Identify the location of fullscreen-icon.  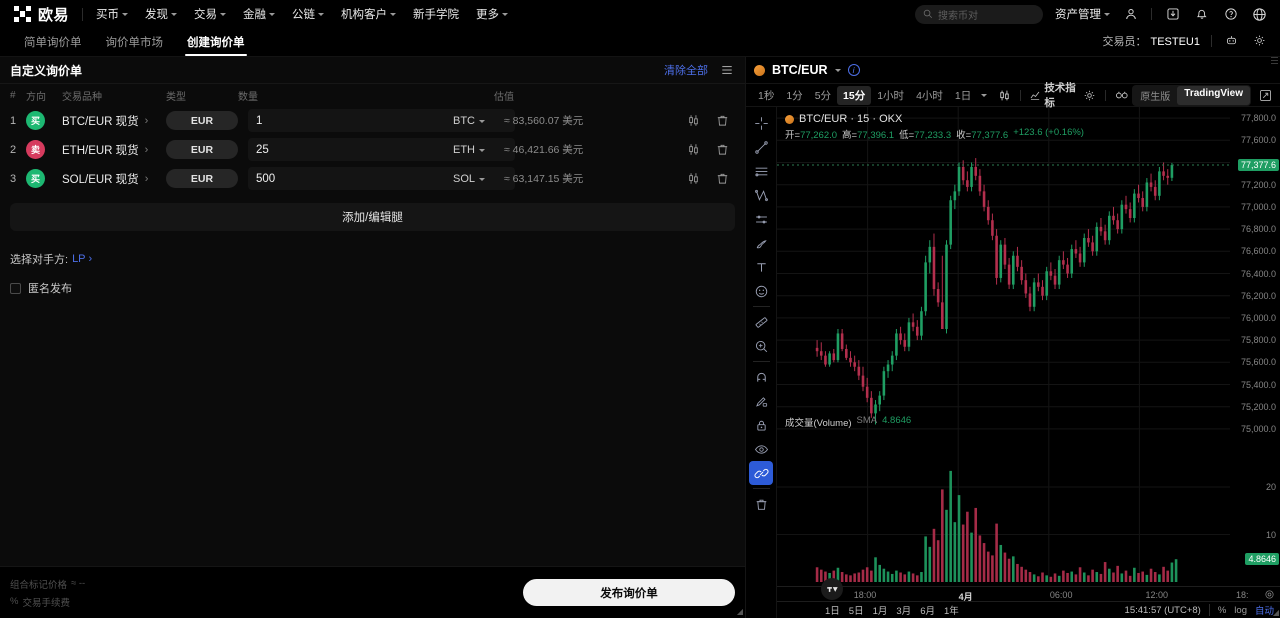
(1265, 95).